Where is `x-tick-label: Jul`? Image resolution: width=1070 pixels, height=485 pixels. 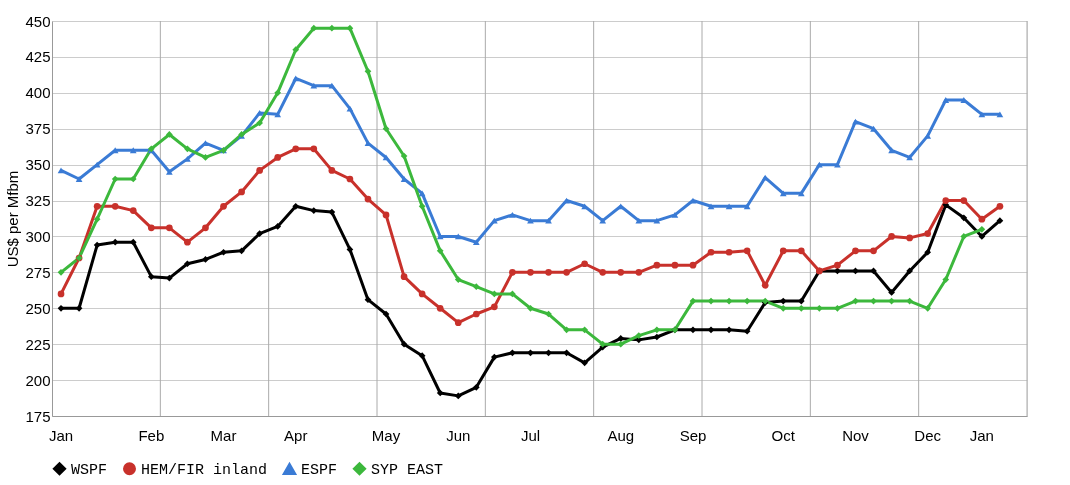
x-tick-label: Jul is located at coordinates (530, 435).